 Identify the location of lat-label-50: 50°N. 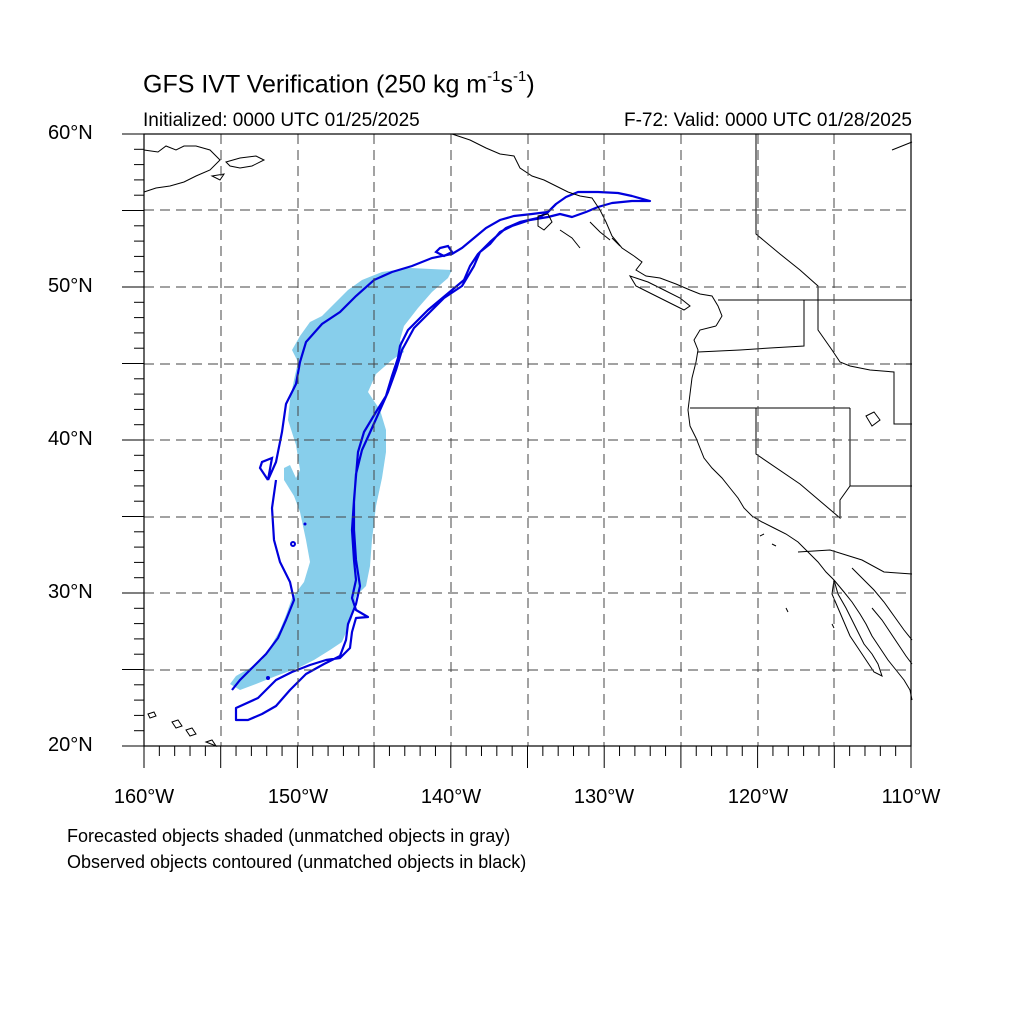
(70, 286).